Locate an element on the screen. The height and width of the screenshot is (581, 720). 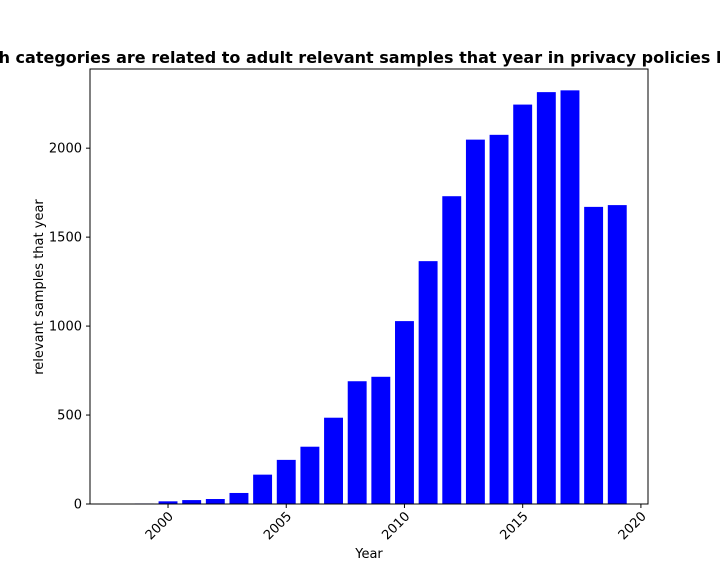
bar-2019 is located at coordinates (617, 354).